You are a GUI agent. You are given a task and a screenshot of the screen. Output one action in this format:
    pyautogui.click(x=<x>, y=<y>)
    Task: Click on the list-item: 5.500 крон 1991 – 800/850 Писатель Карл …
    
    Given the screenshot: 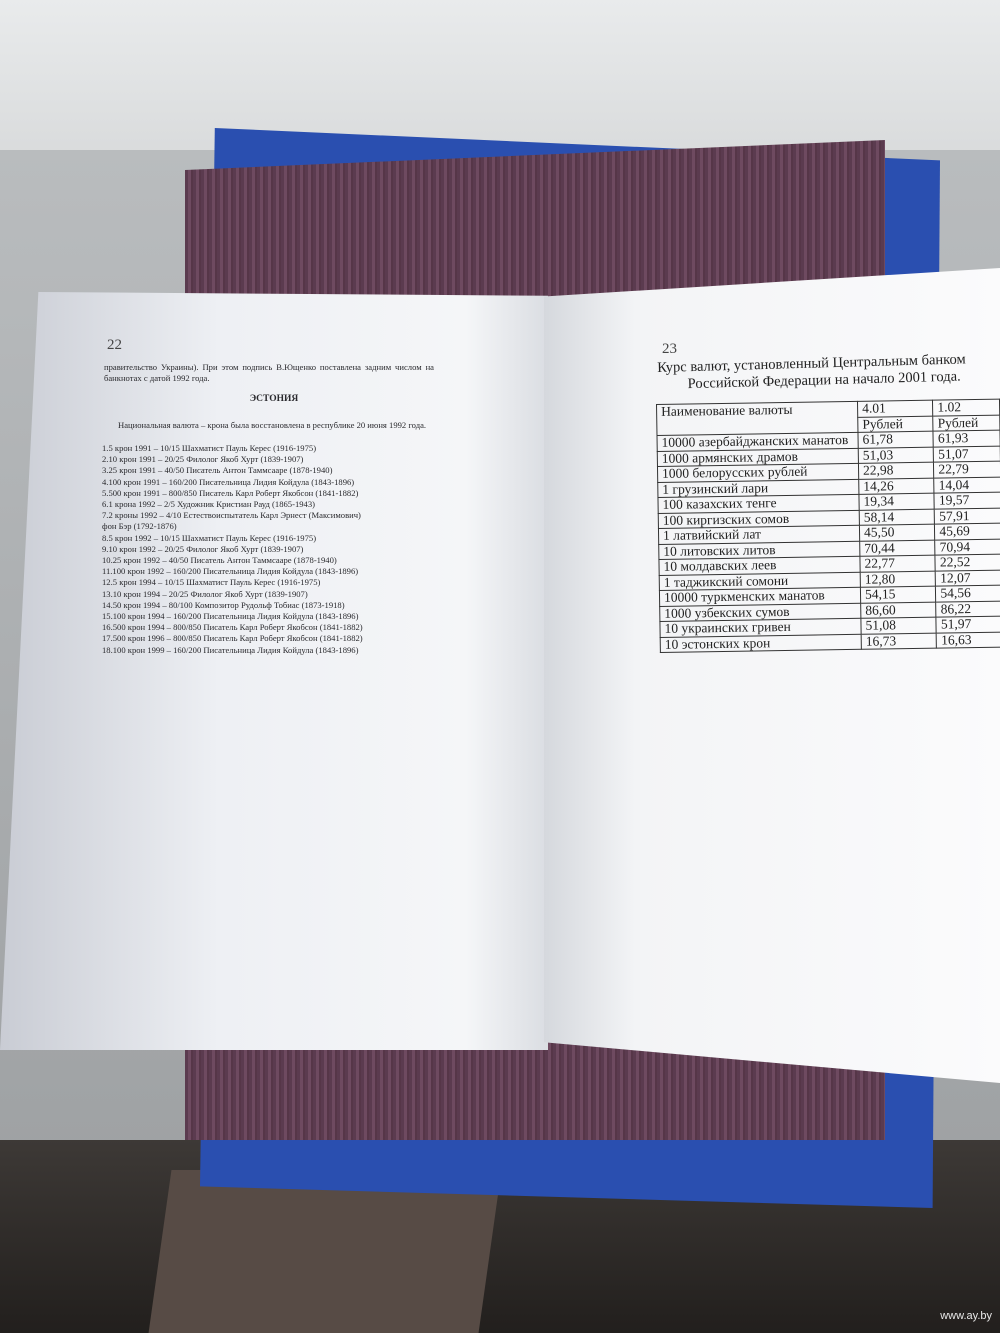 What is the action you would take?
    pyautogui.click(x=230, y=492)
    